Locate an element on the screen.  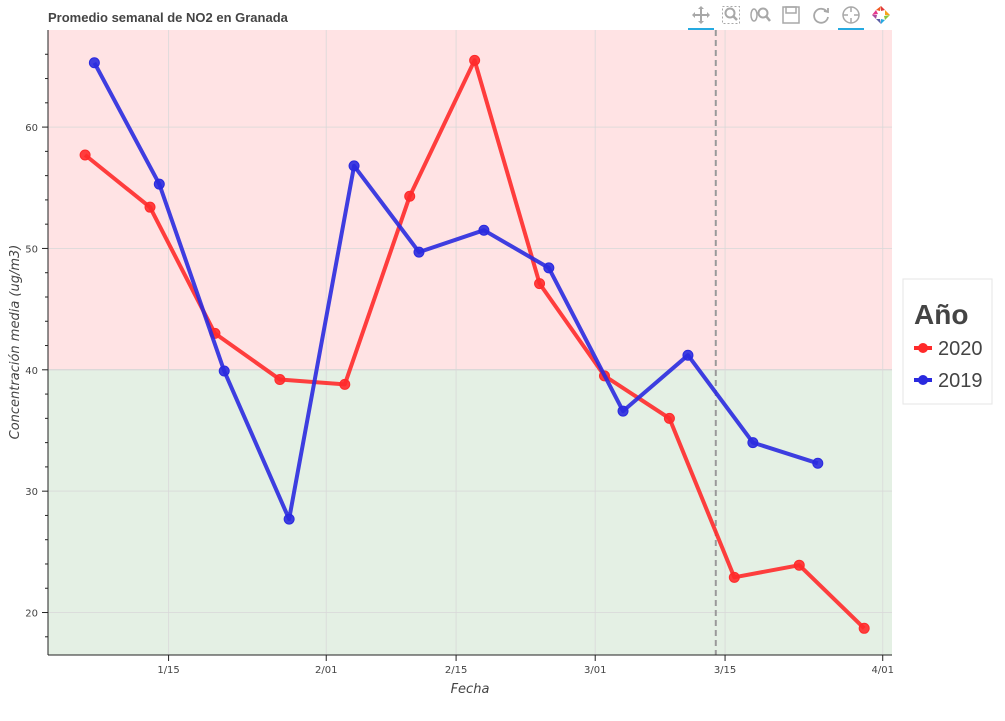
hover-tool is located at coordinates (851, 16).